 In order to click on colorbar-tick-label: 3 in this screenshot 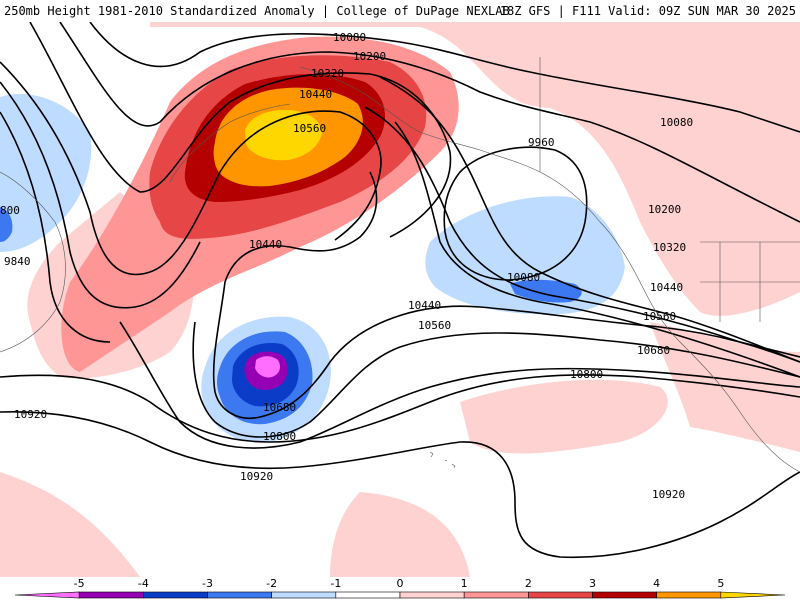, I will do `click(592, 583)`.